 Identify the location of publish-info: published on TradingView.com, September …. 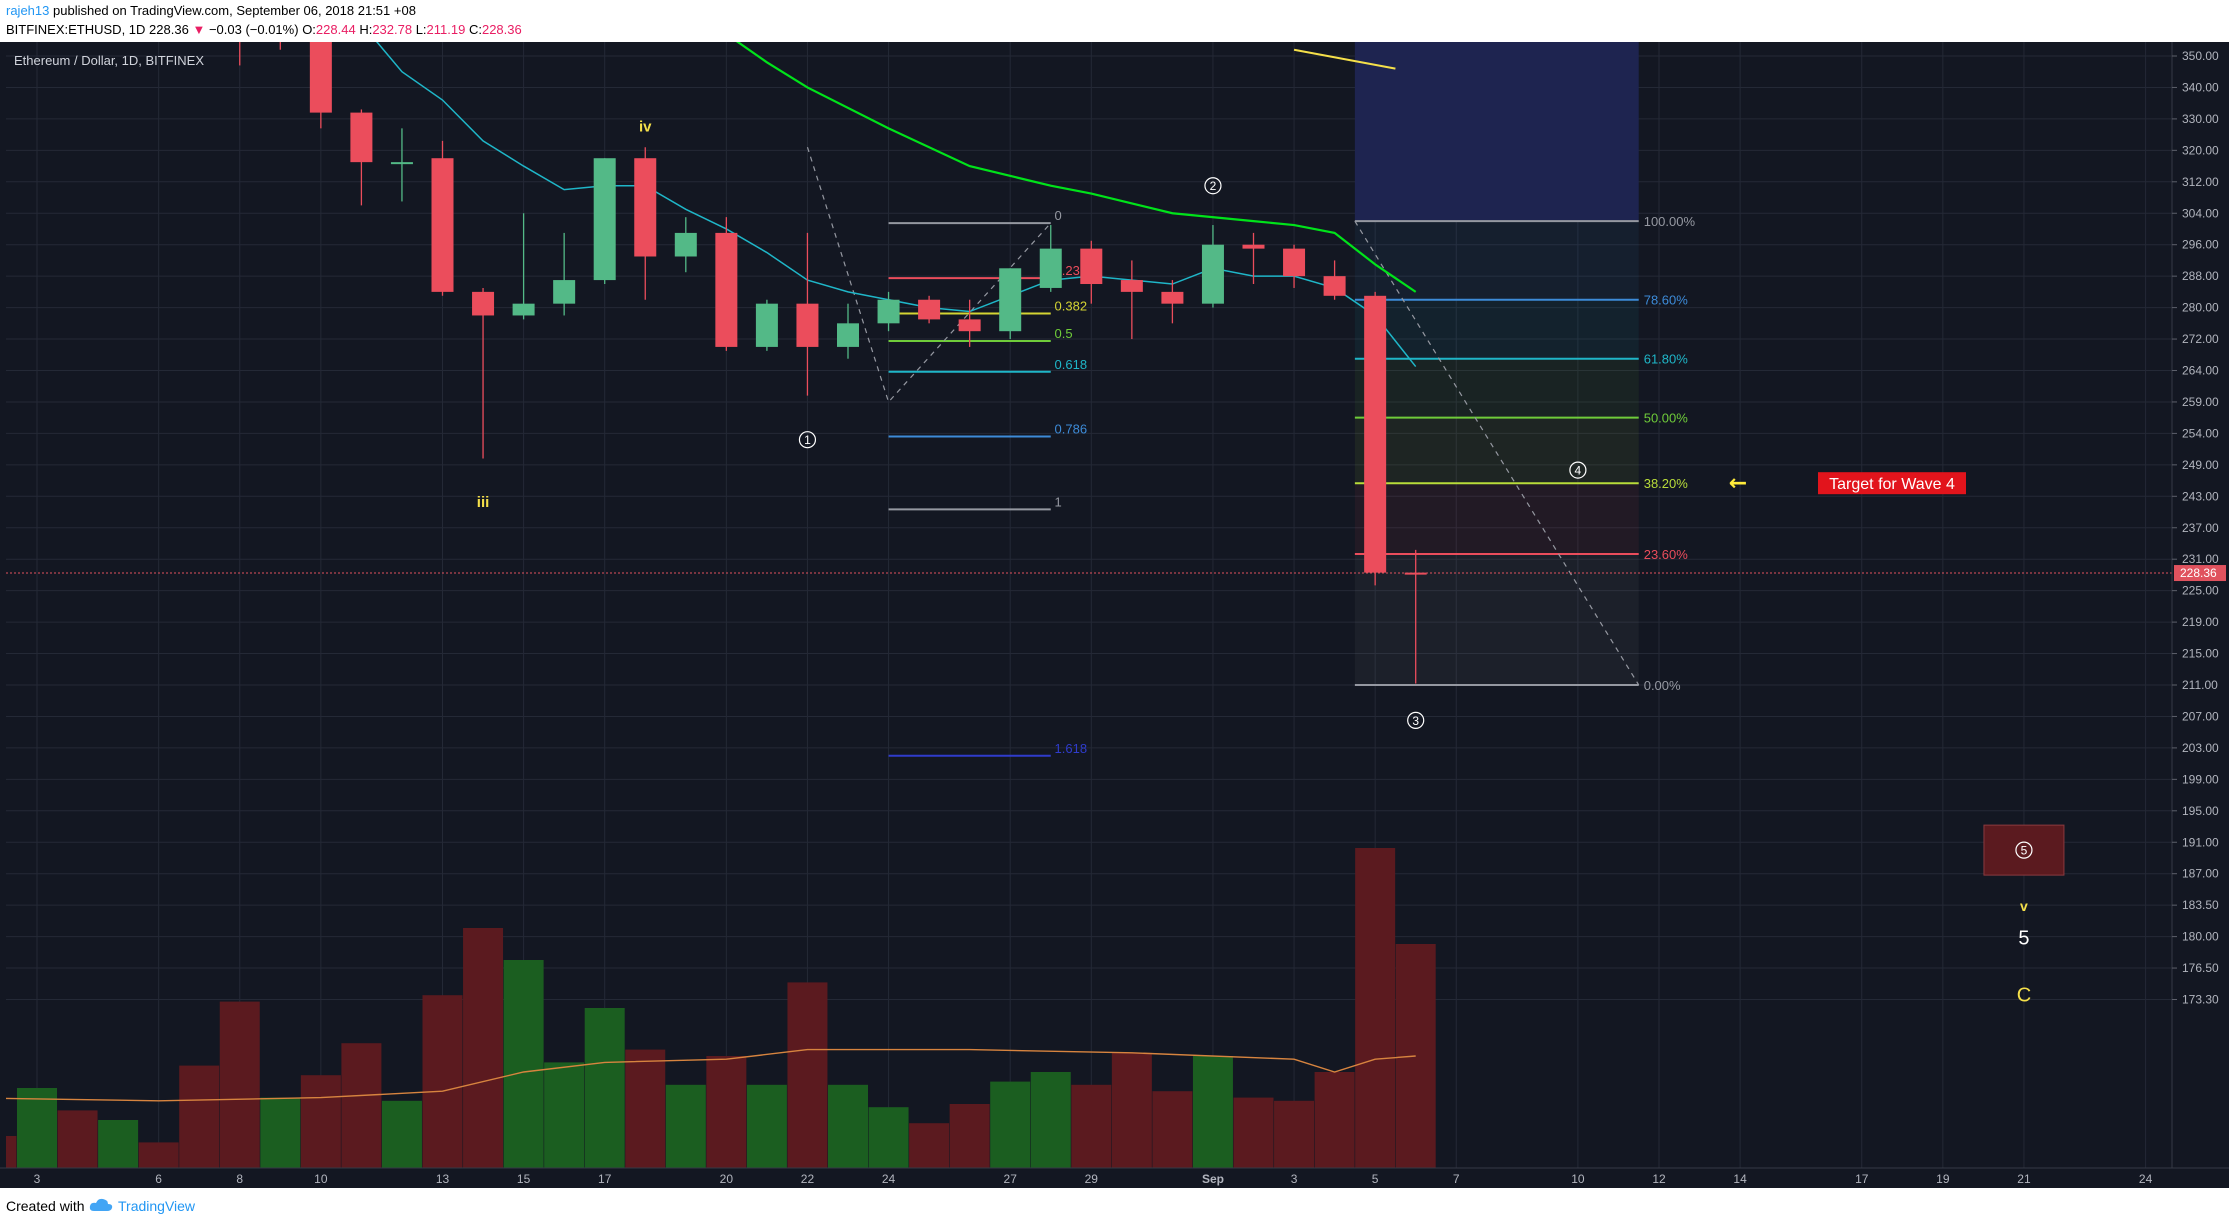
(234, 10).